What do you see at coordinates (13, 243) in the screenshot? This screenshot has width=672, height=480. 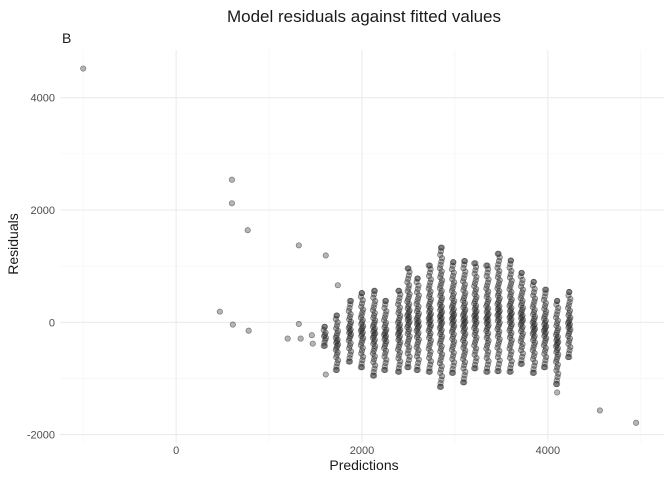 I see `y-axis-title: Residuals` at bounding box center [13, 243].